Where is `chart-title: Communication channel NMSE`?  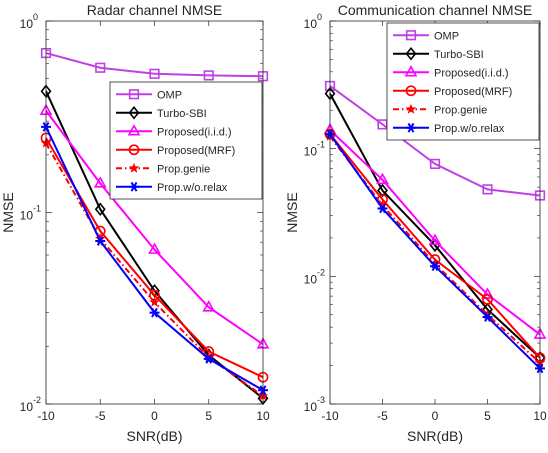
chart-title: Communication channel NMSE is located at coordinates (435, 10).